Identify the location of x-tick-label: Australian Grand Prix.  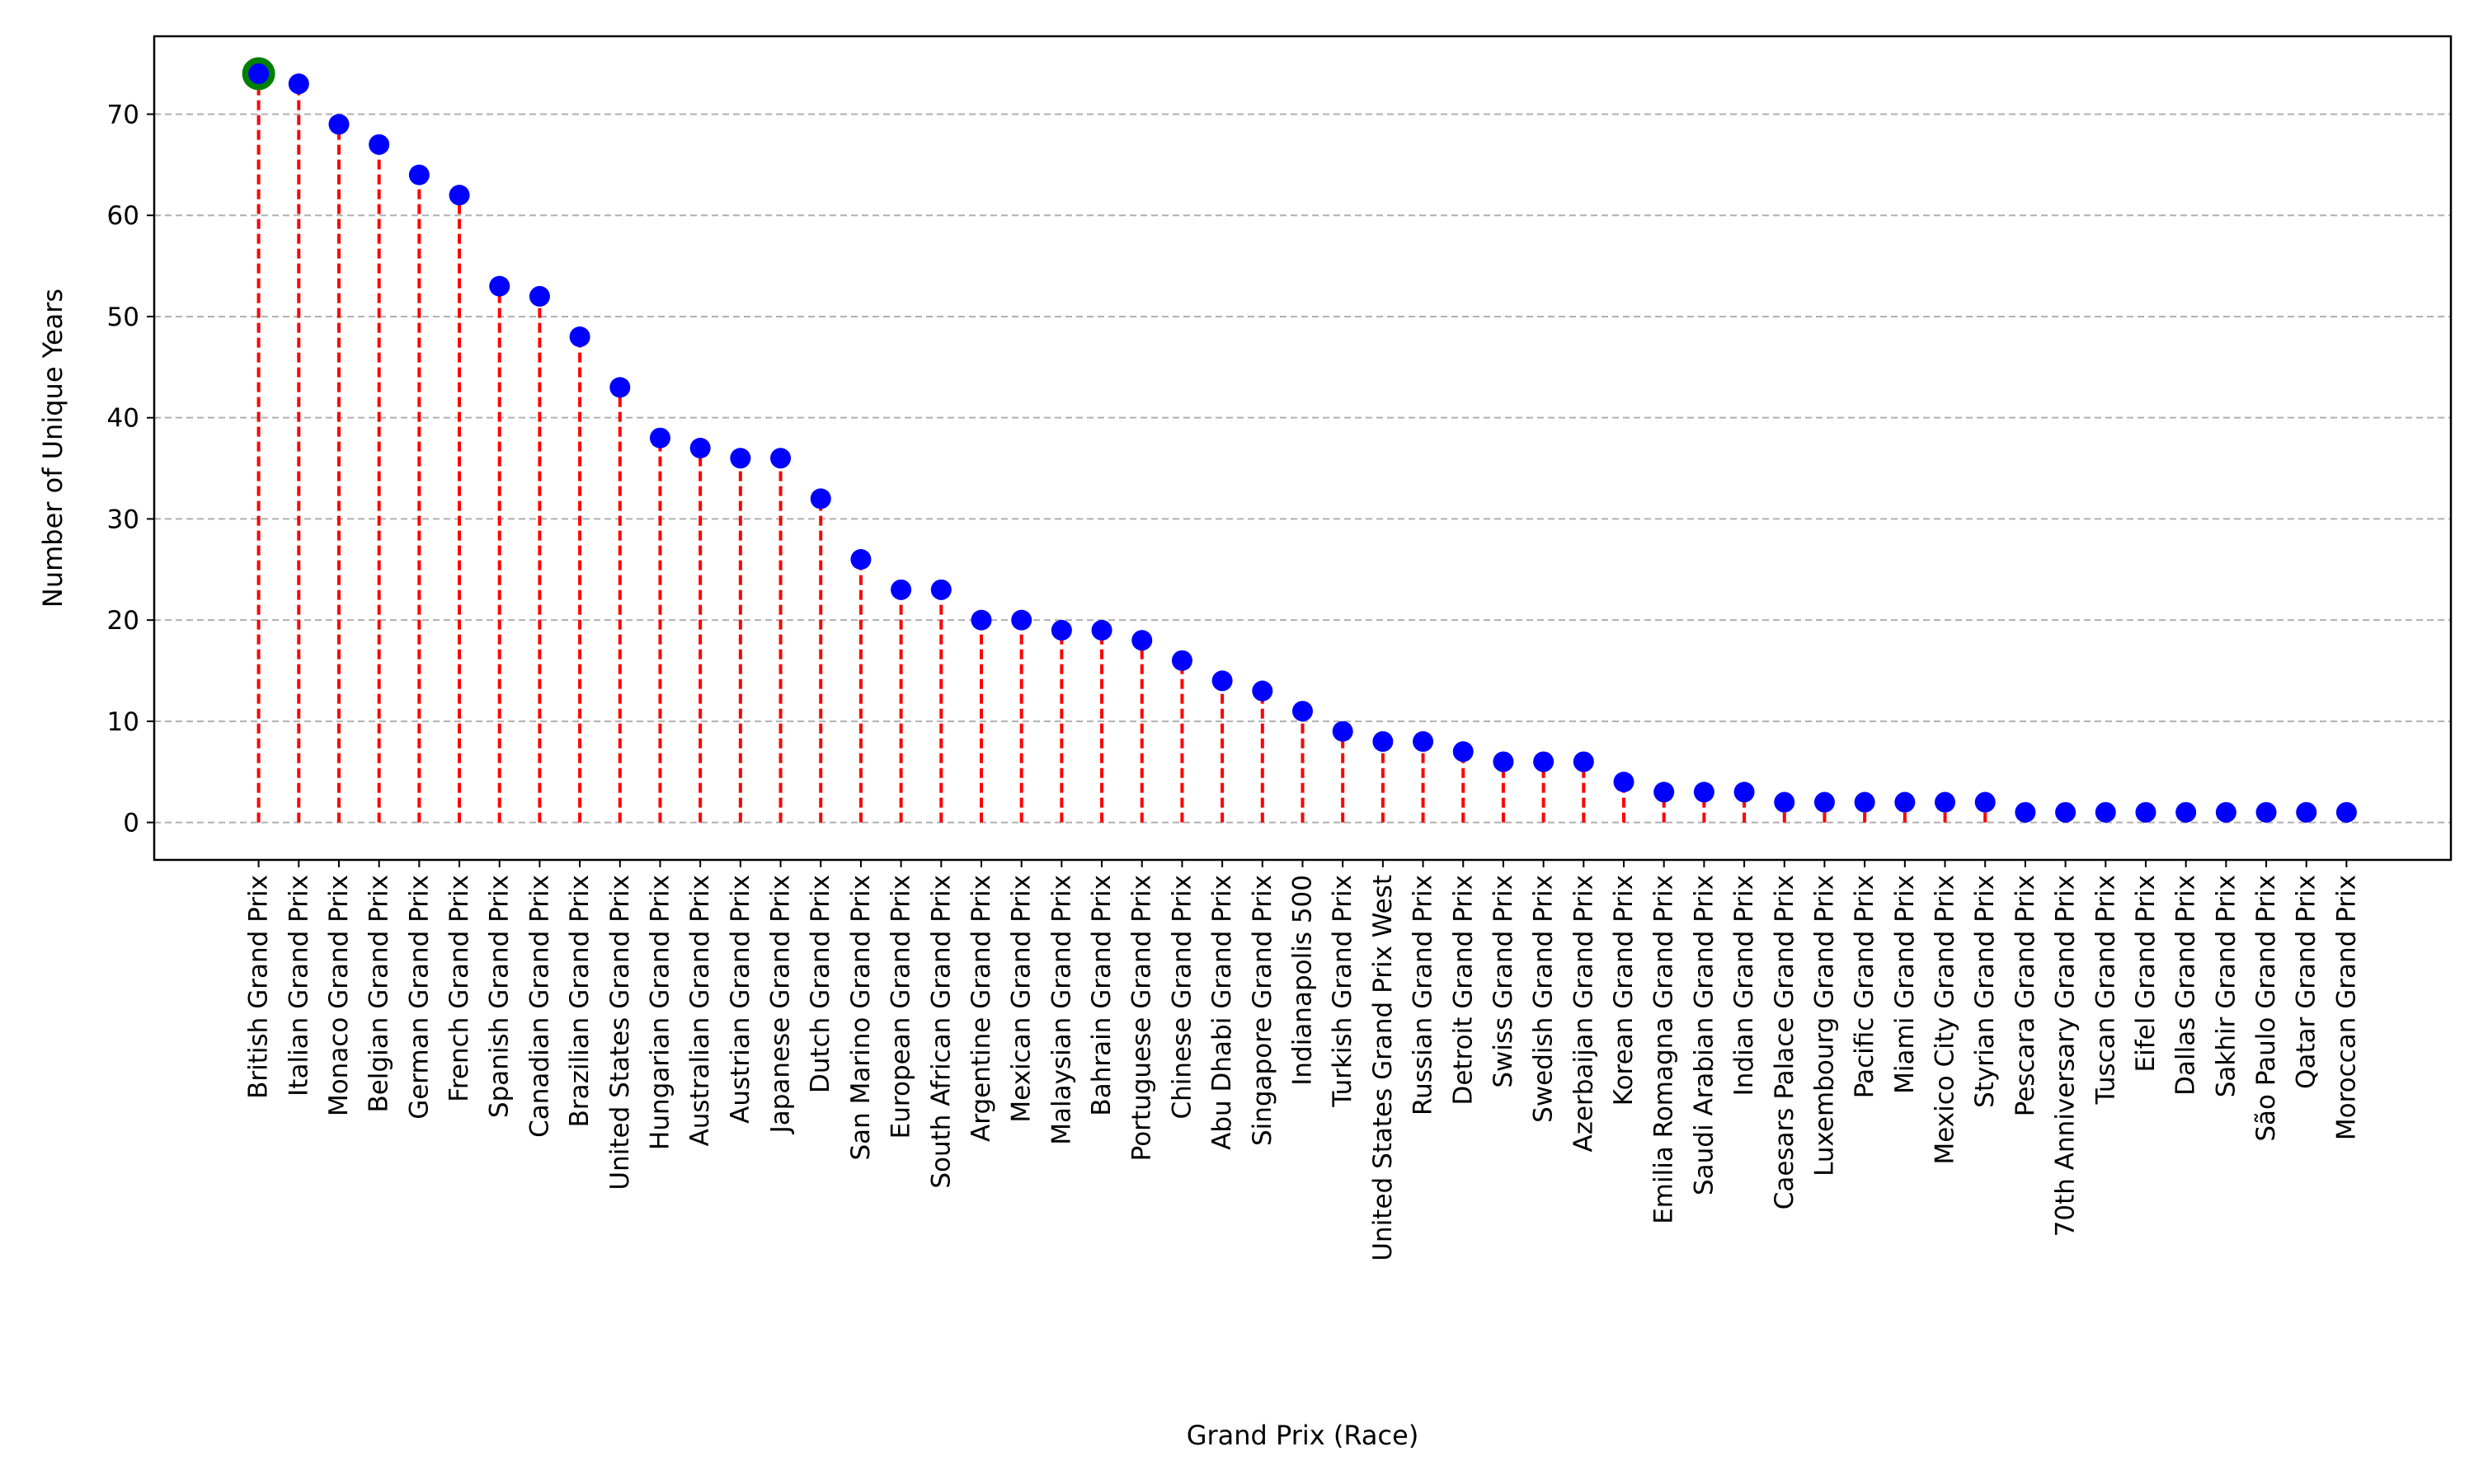
(700, 1011).